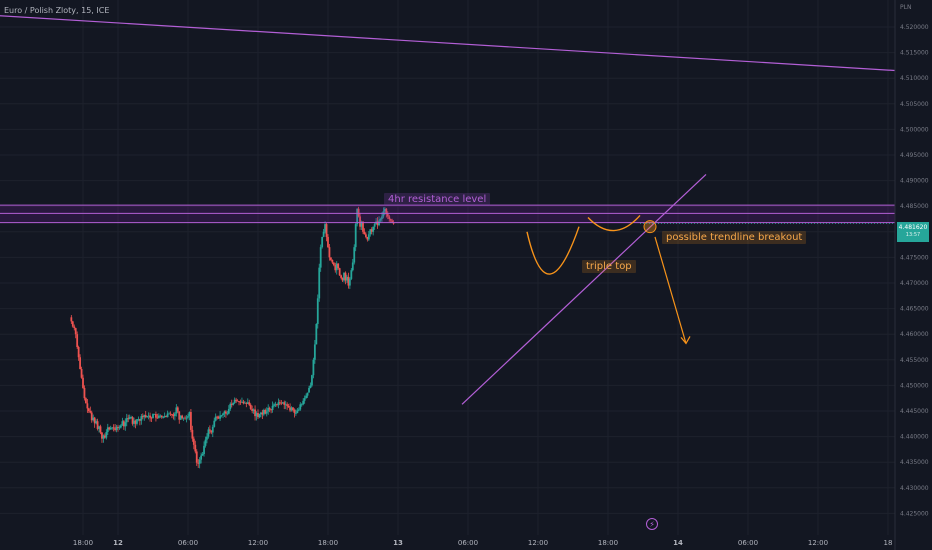 The width and height of the screenshot is (932, 550). Describe the element at coordinates (584, 289) in the screenshot. I see `ascending-trendline` at that location.